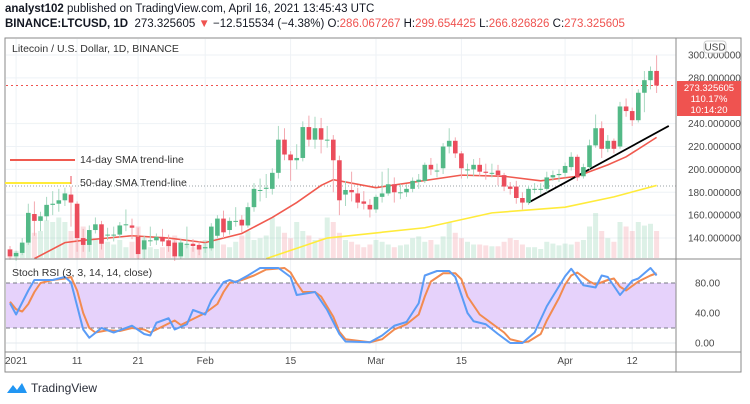 This screenshot has height=404, width=750. Describe the element at coordinates (95, 49) in the screenshot. I see `chart-title: Litecoin / U.S. Dollar, 1D, BINANCE` at that location.